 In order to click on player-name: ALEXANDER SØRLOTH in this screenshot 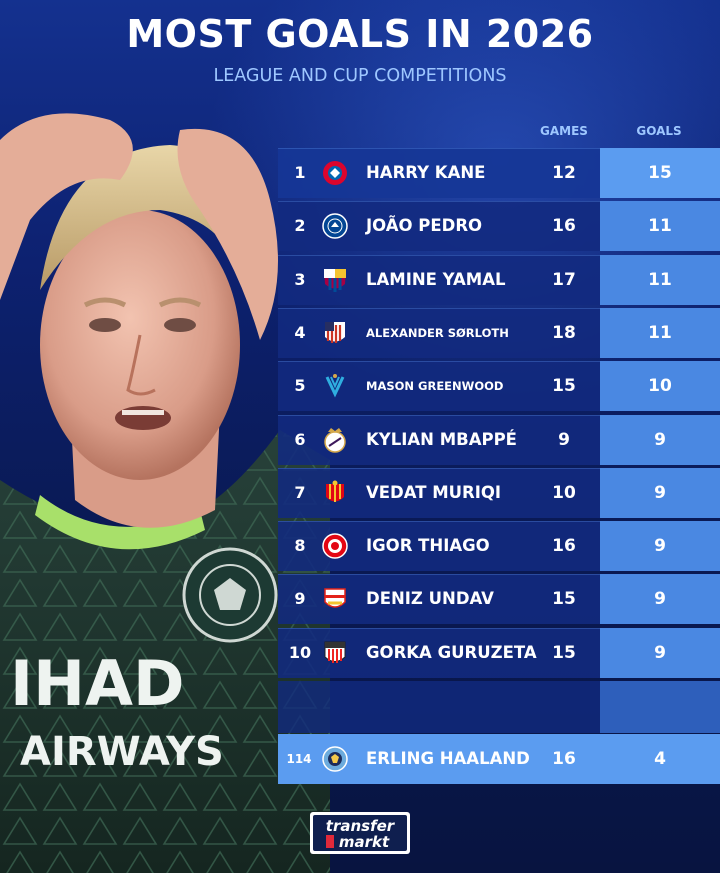, I will do `click(437, 332)`.